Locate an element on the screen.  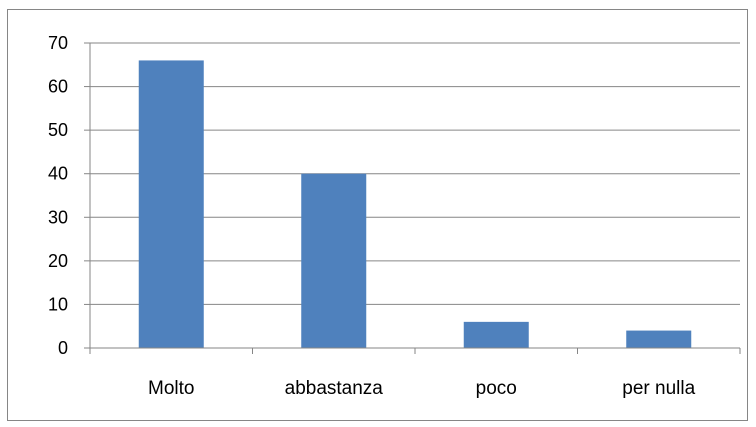
bar-abbastanza is located at coordinates (334, 260).